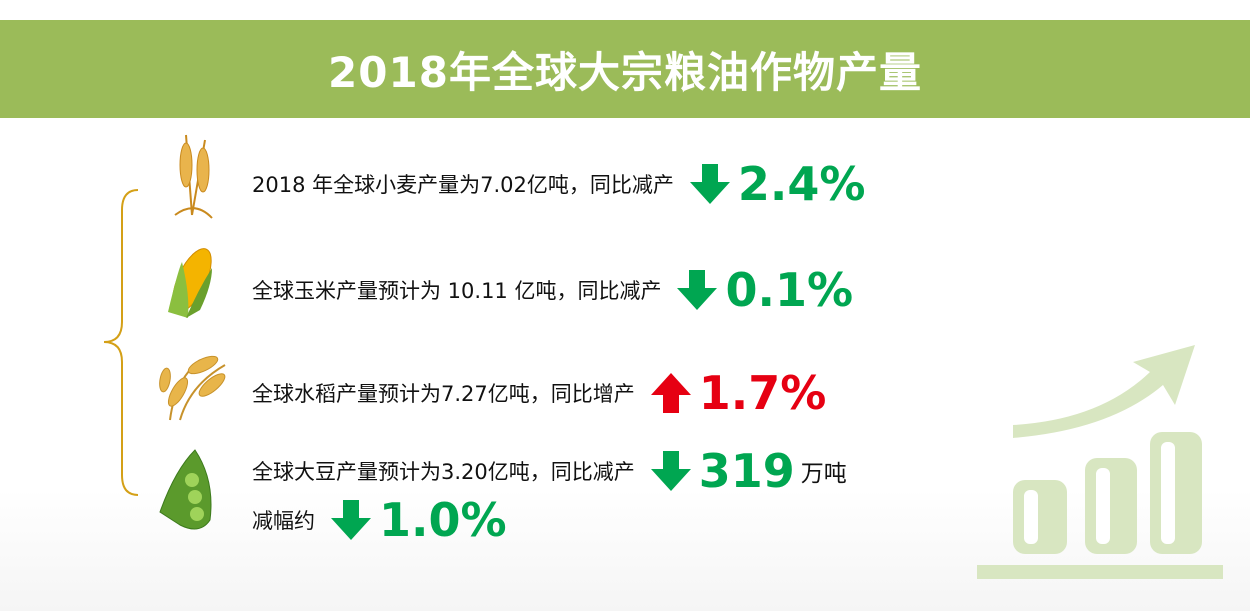  Describe the element at coordinates (625, 72) in the screenshot. I see `title: 2018年全球大宗粮油作物产量` at that location.